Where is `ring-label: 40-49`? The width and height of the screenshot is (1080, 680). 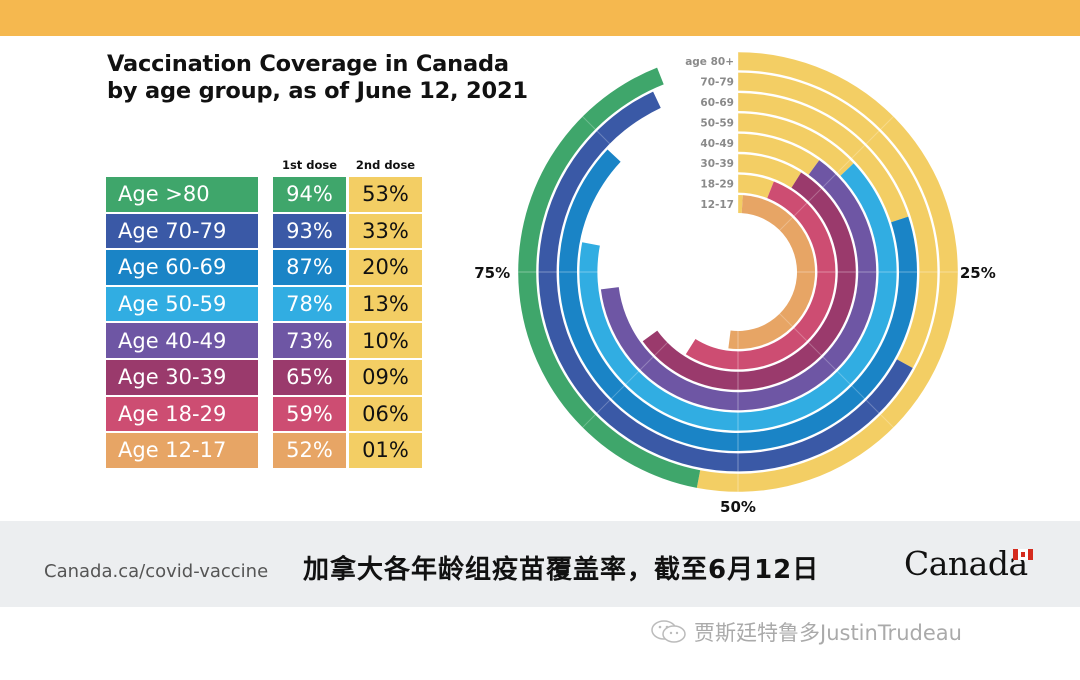
ring-label: 40-49 is located at coordinates (717, 144).